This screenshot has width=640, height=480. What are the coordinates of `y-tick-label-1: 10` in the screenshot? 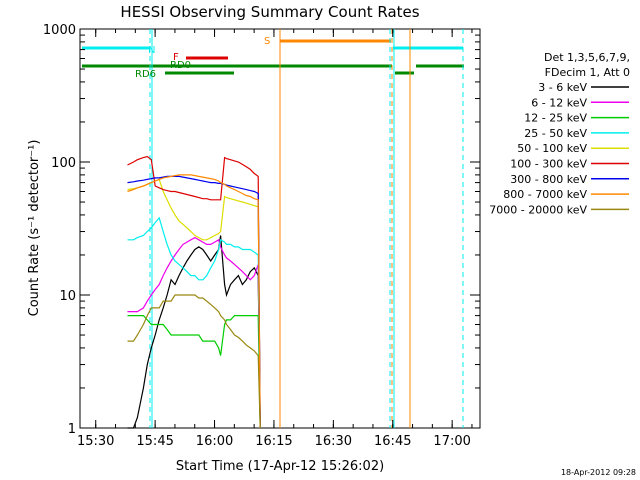 It's located at (67, 296).